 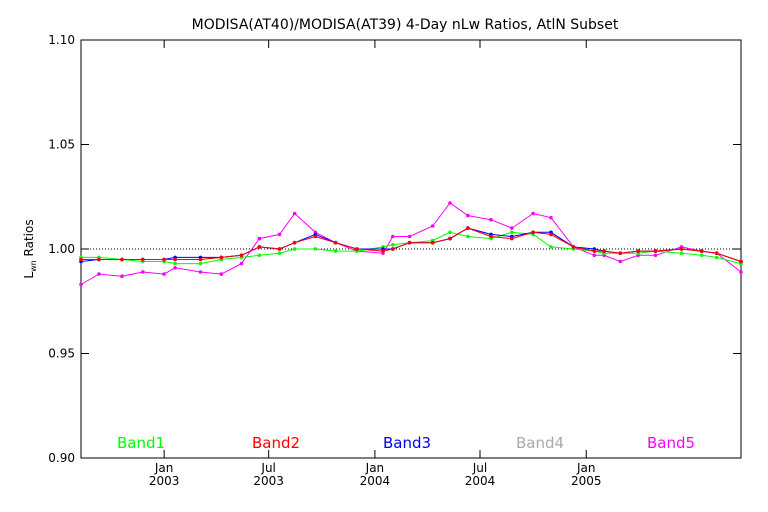 I want to click on y-axis-label-rest: Ratios, so click(x=29, y=239).